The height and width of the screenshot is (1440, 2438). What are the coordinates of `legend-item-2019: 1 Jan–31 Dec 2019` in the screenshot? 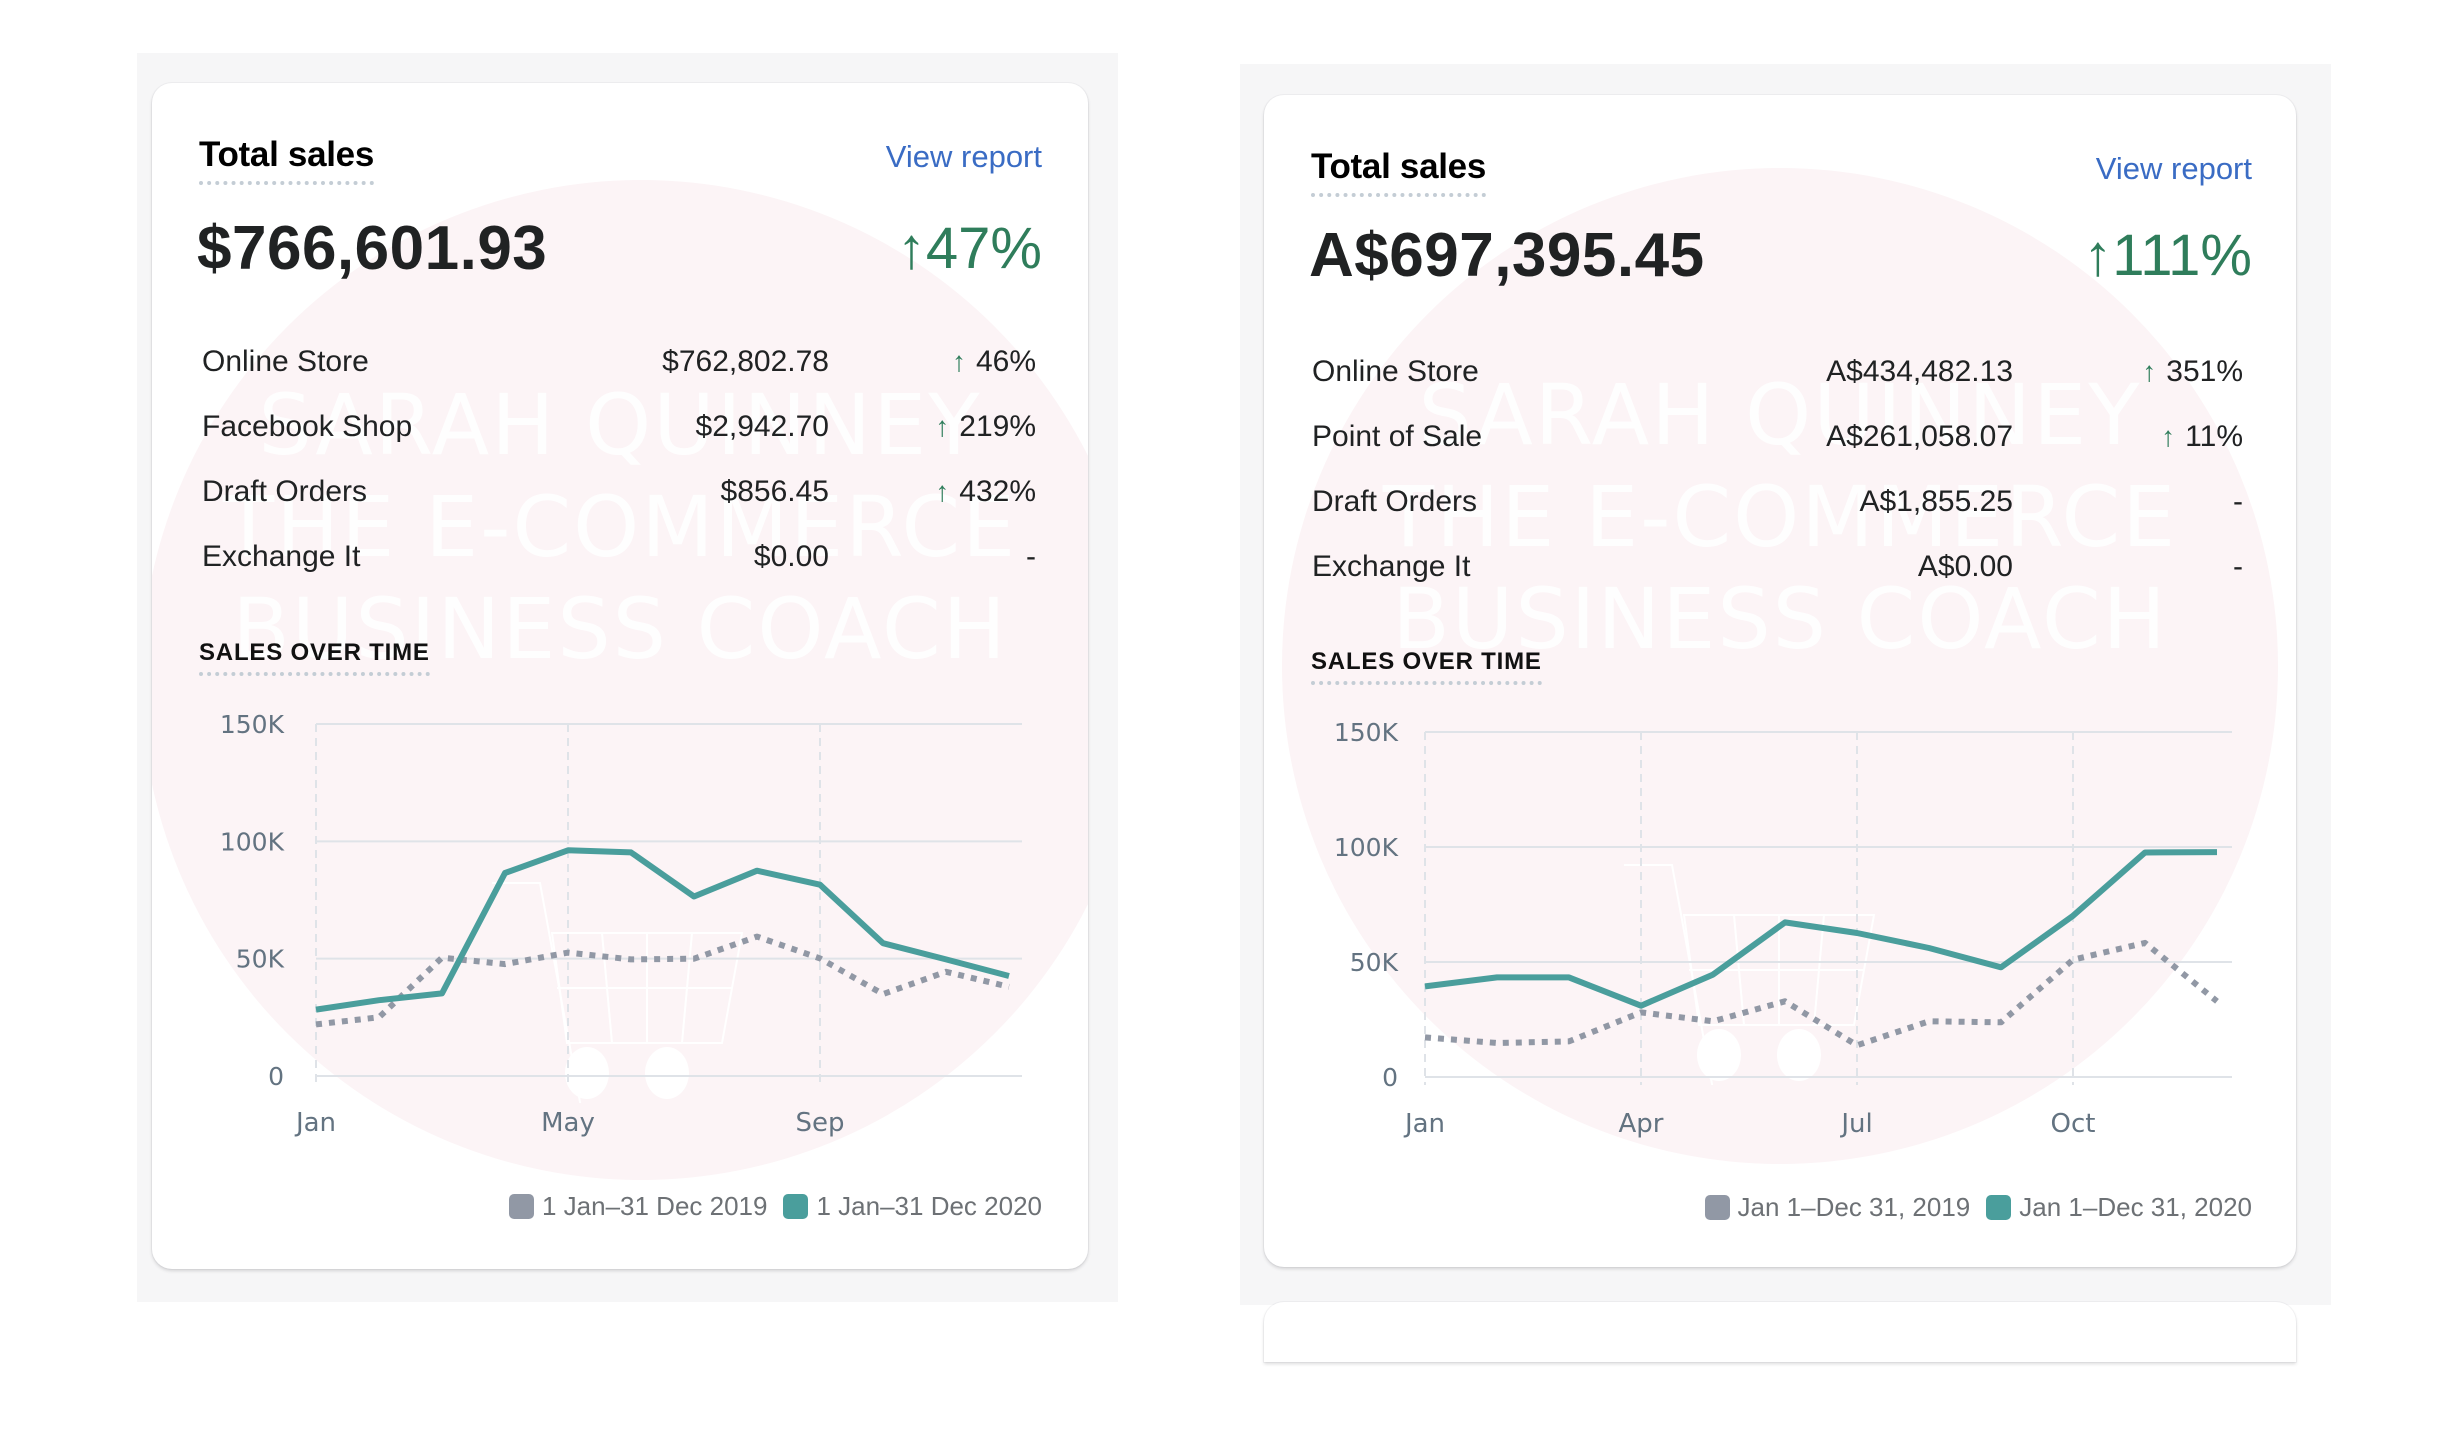 It's located at (638, 1206).